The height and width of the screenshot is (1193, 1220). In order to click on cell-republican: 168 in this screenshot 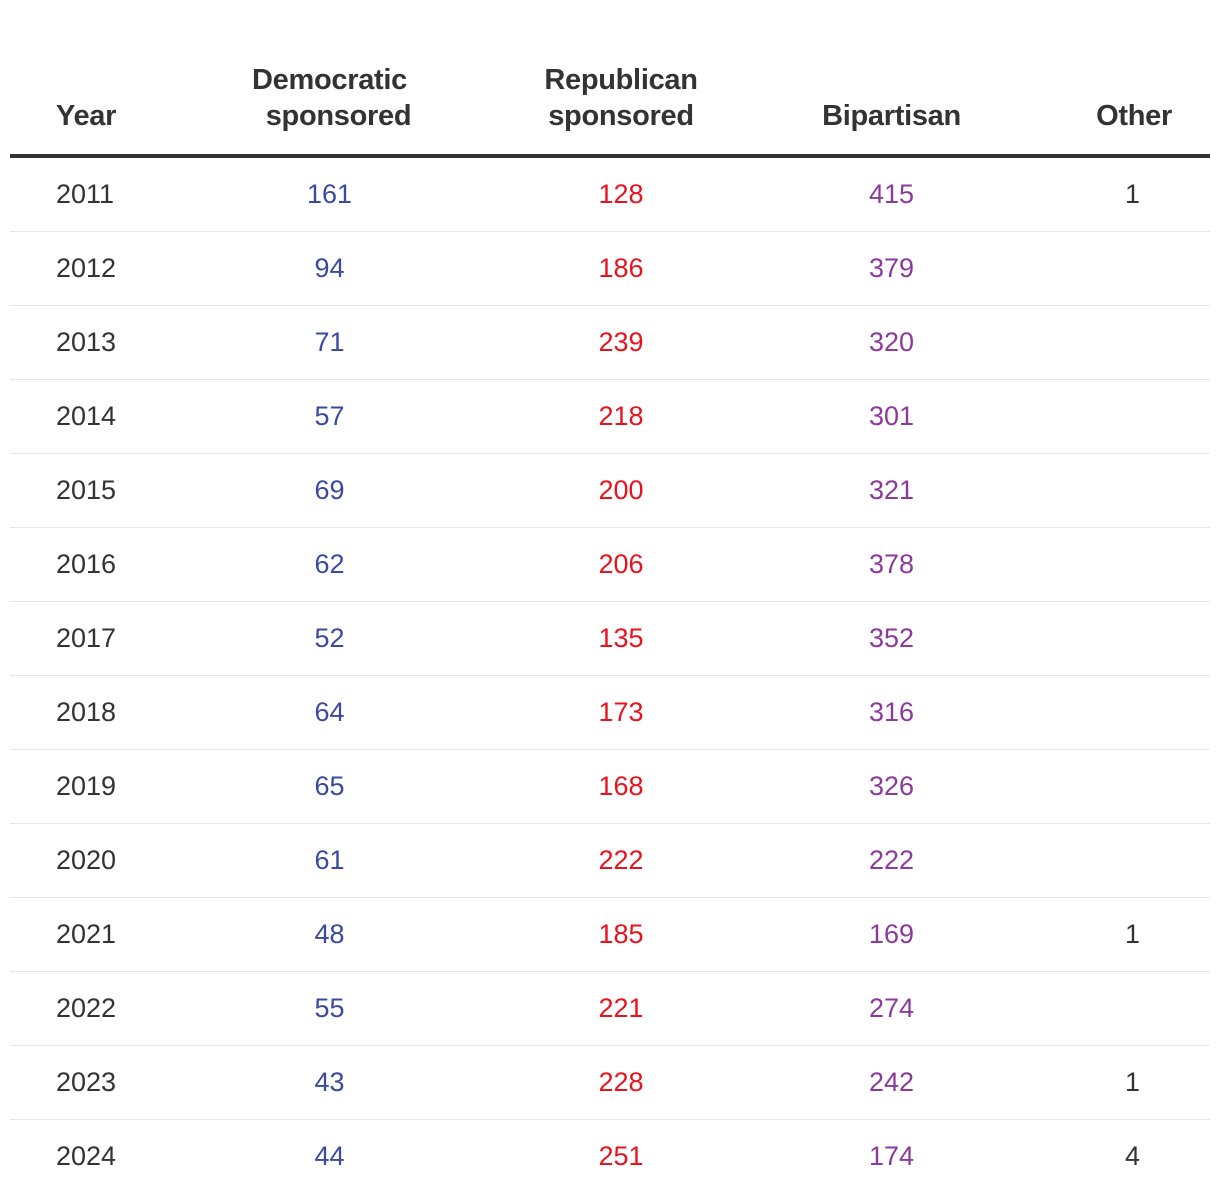, I will do `click(621, 787)`.